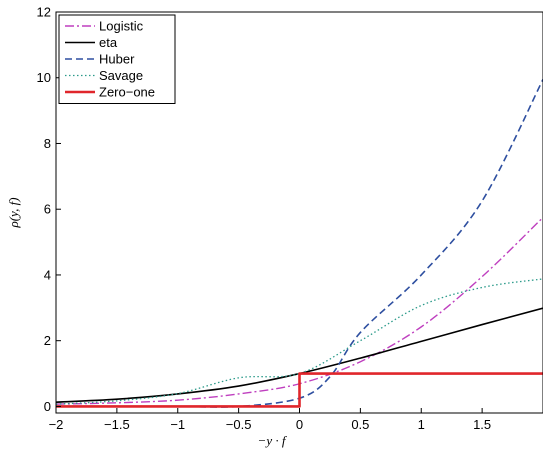  I want to click on x-tick-label: −0.5, so click(239, 424).